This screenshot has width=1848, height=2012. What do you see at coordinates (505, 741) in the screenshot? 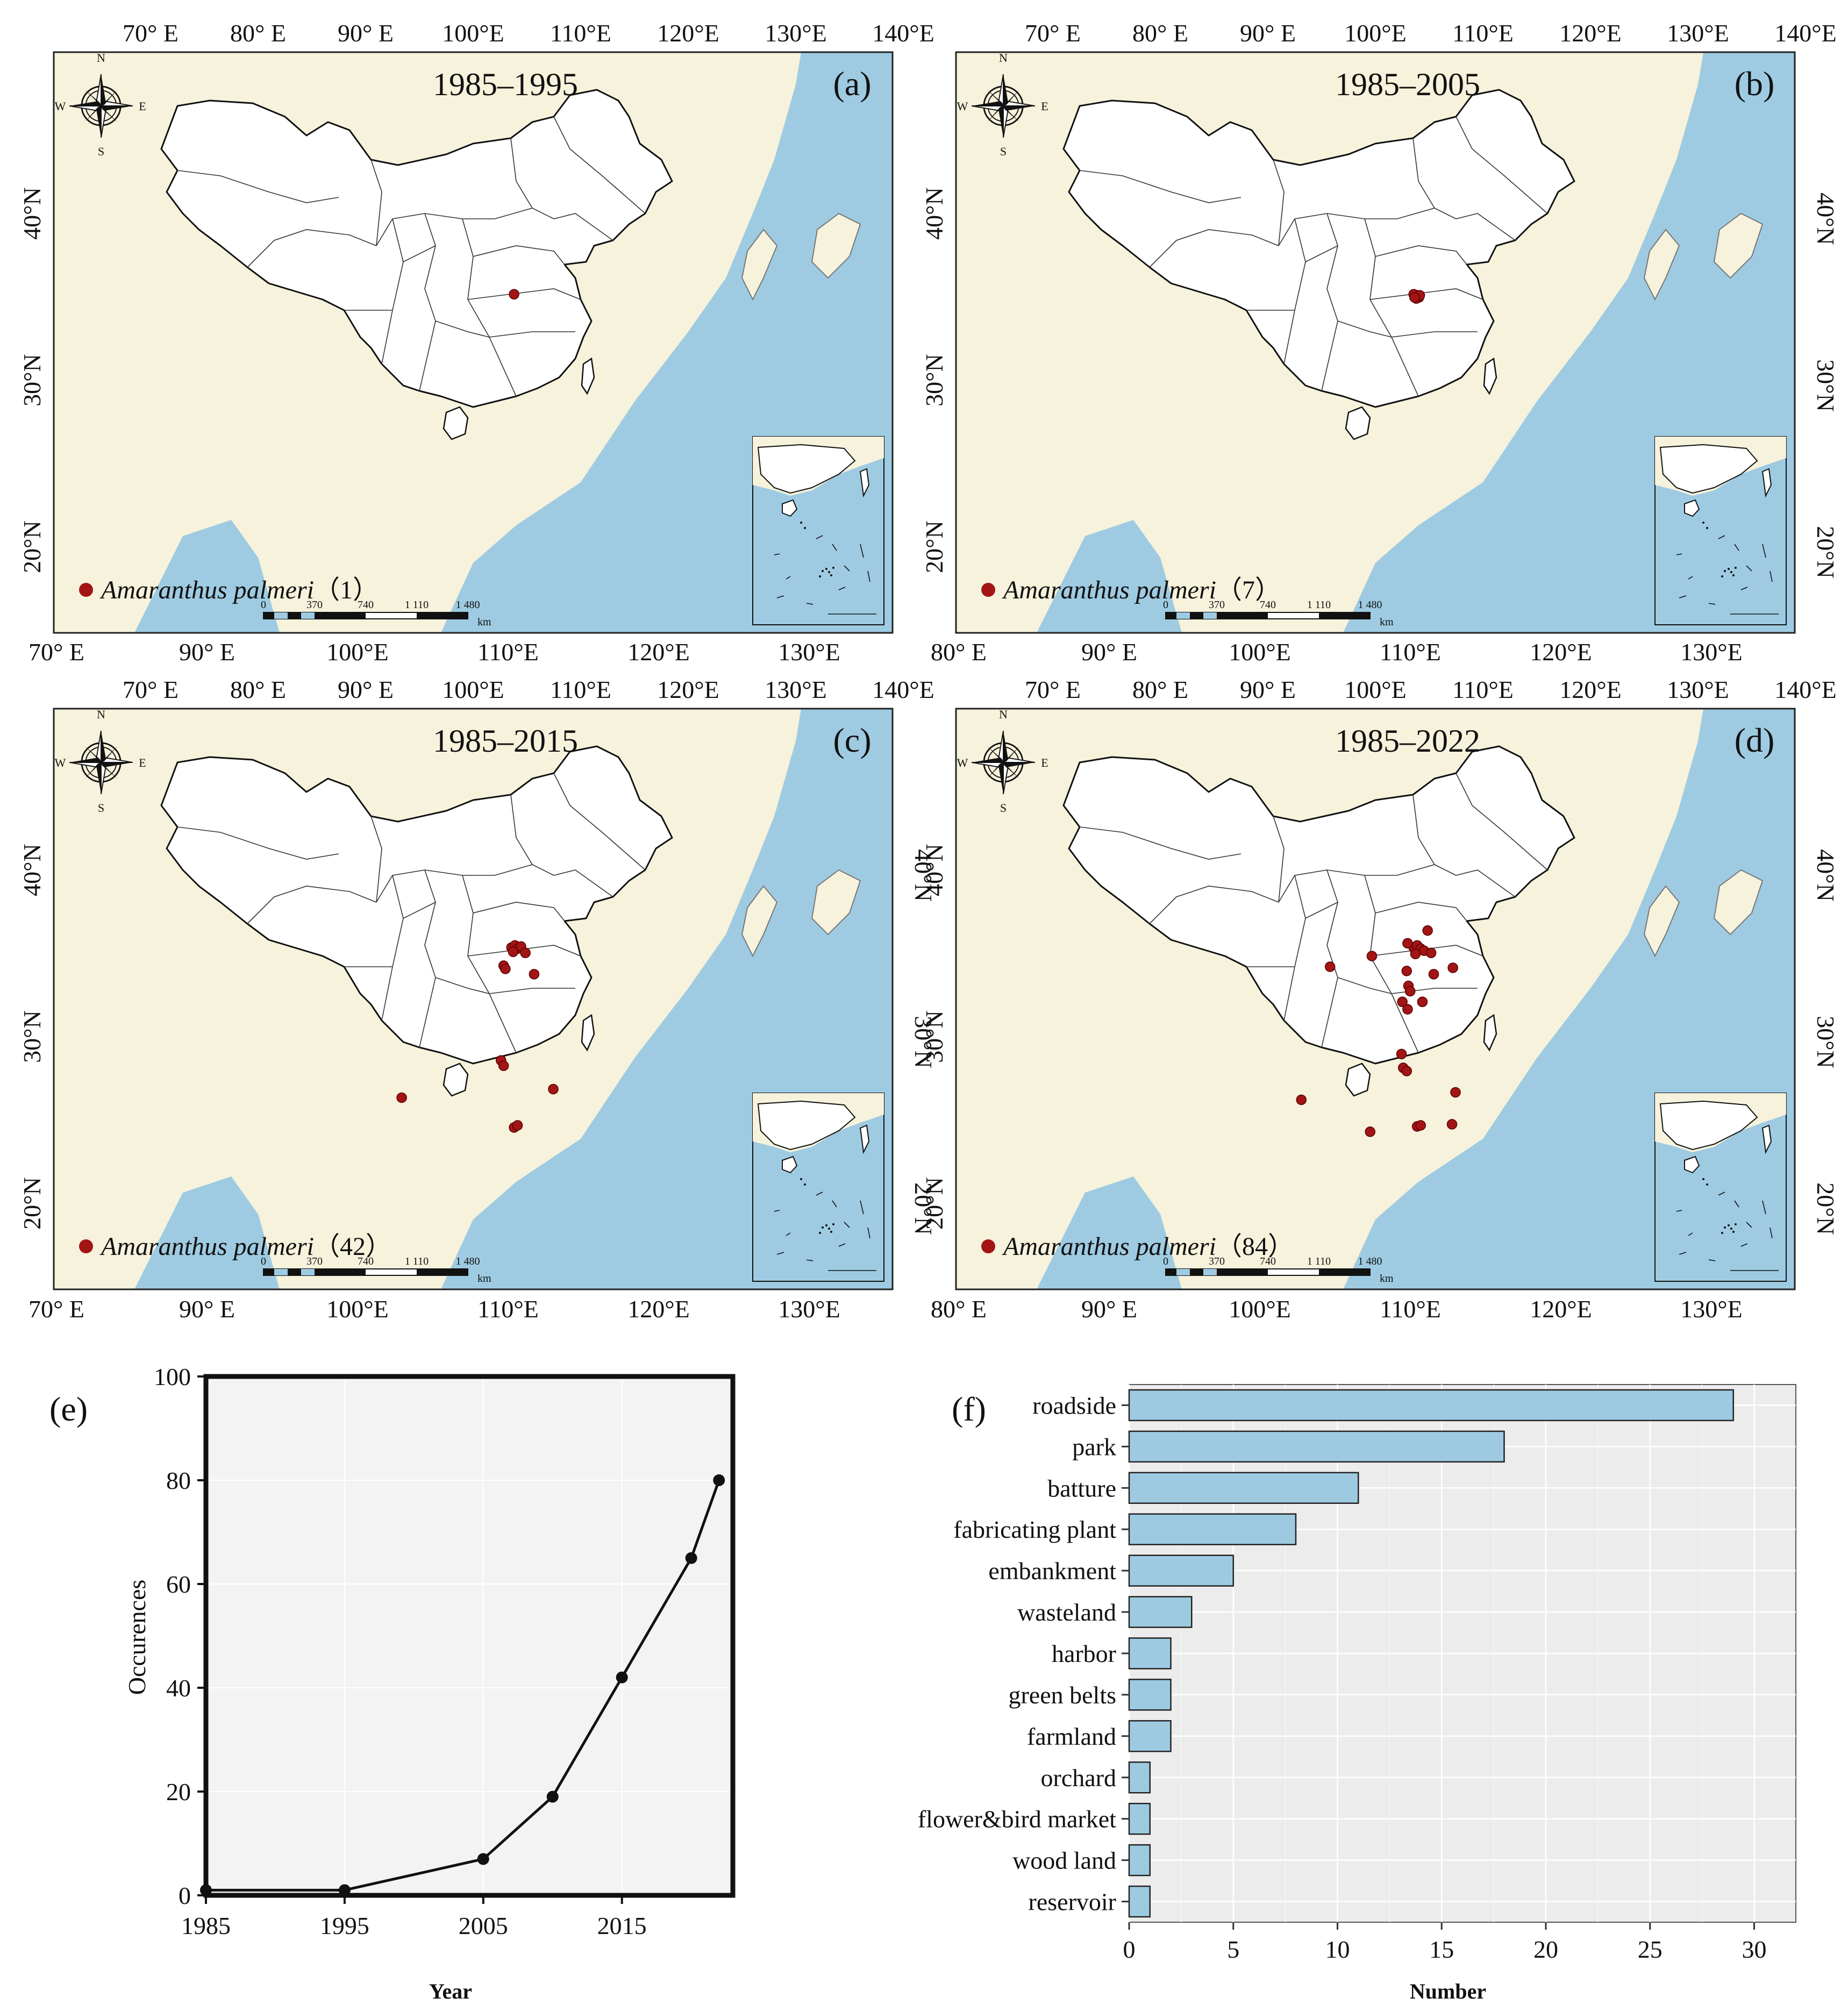
I see `period-title: 1985–2015` at bounding box center [505, 741].